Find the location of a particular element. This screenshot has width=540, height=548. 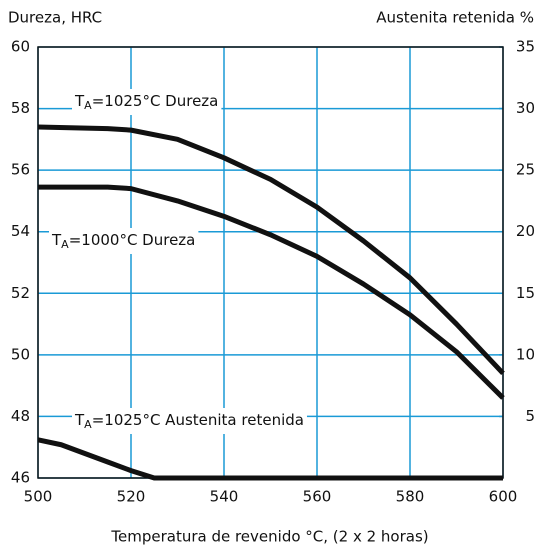

series-label: TA=1000°C Dureza is located at coordinates (123, 241).